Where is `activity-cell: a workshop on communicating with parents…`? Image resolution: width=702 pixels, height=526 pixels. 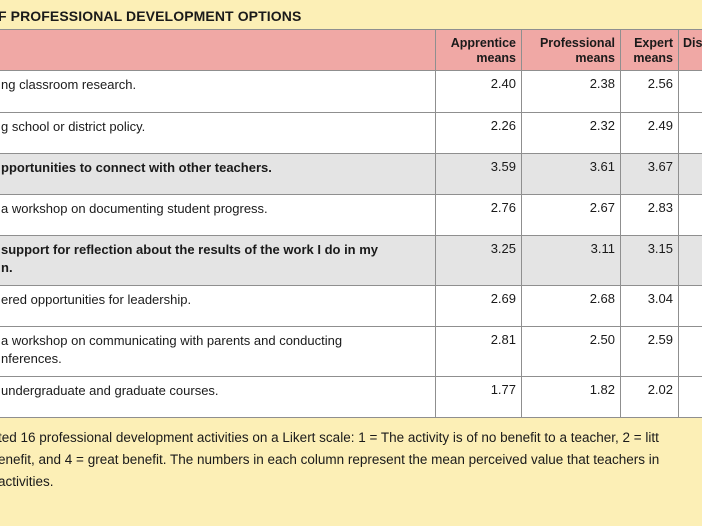
activity-cell: a workshop on communicating with parents… is located at coordinates (218, 351).